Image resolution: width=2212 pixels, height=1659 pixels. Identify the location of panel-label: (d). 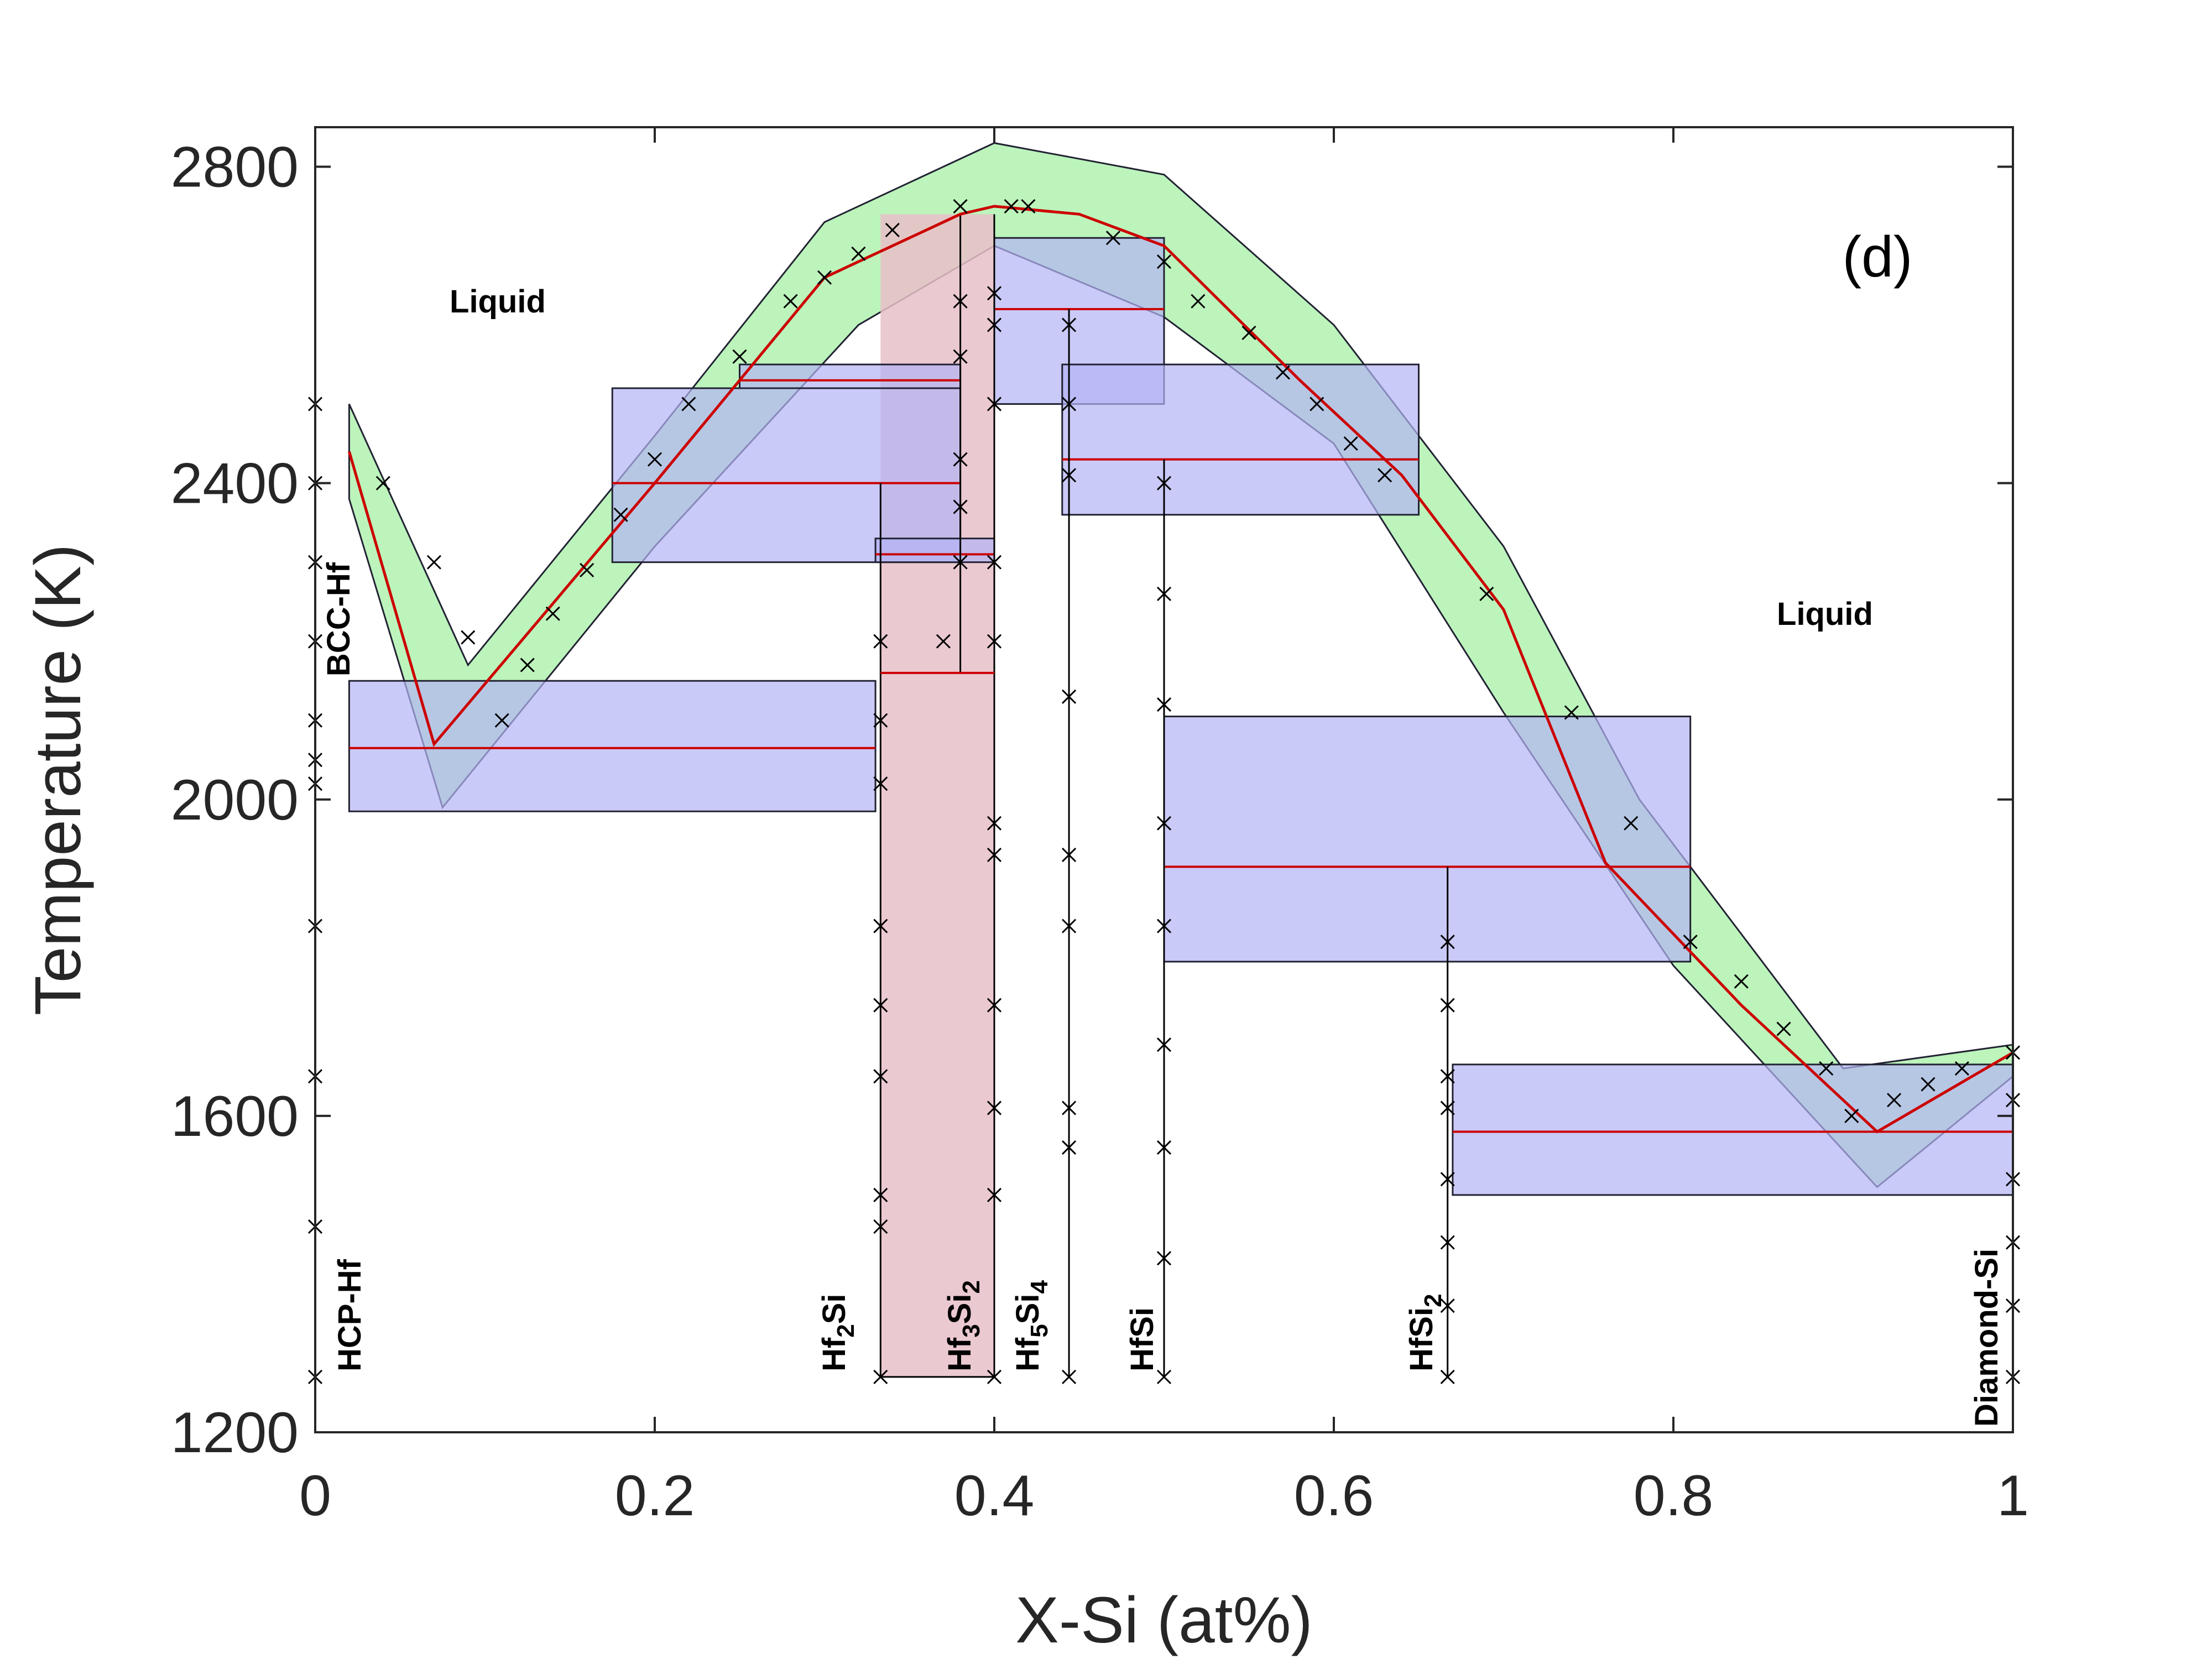
(1877, 257).